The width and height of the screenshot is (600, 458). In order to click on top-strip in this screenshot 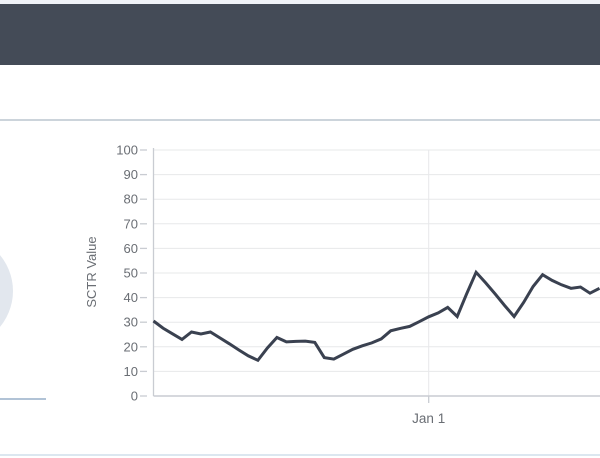, I will do `click(300, 2)`.